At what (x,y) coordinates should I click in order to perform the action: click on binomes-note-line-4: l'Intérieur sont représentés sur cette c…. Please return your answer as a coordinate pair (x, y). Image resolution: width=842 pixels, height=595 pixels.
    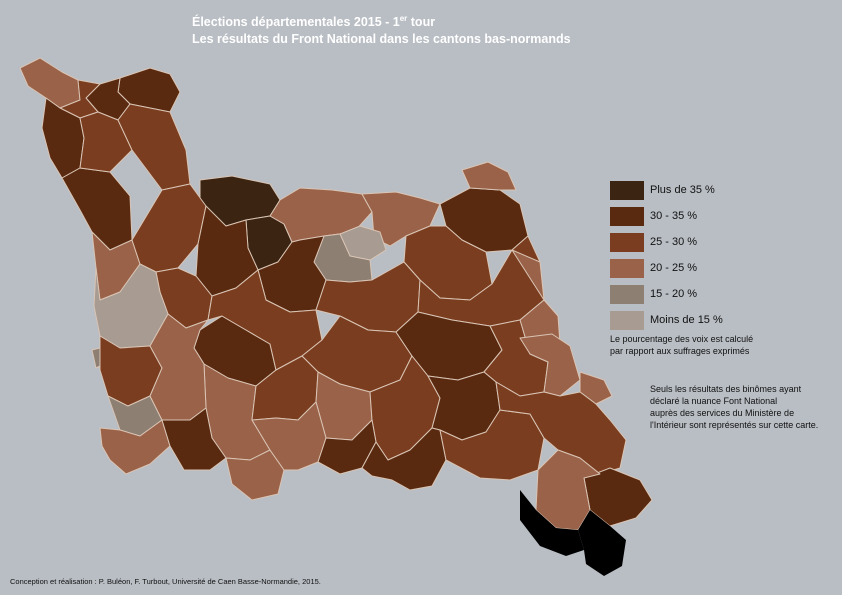
    Looking at the image, I should click on (734, 425).